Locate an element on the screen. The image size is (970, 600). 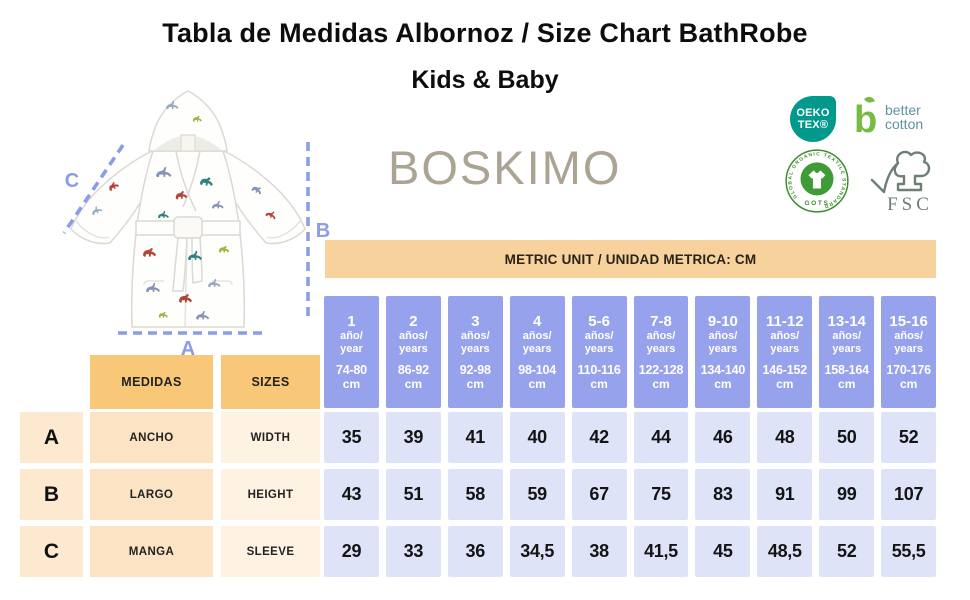
size-column-size: 13-14 is located at coordinates (846, 321).